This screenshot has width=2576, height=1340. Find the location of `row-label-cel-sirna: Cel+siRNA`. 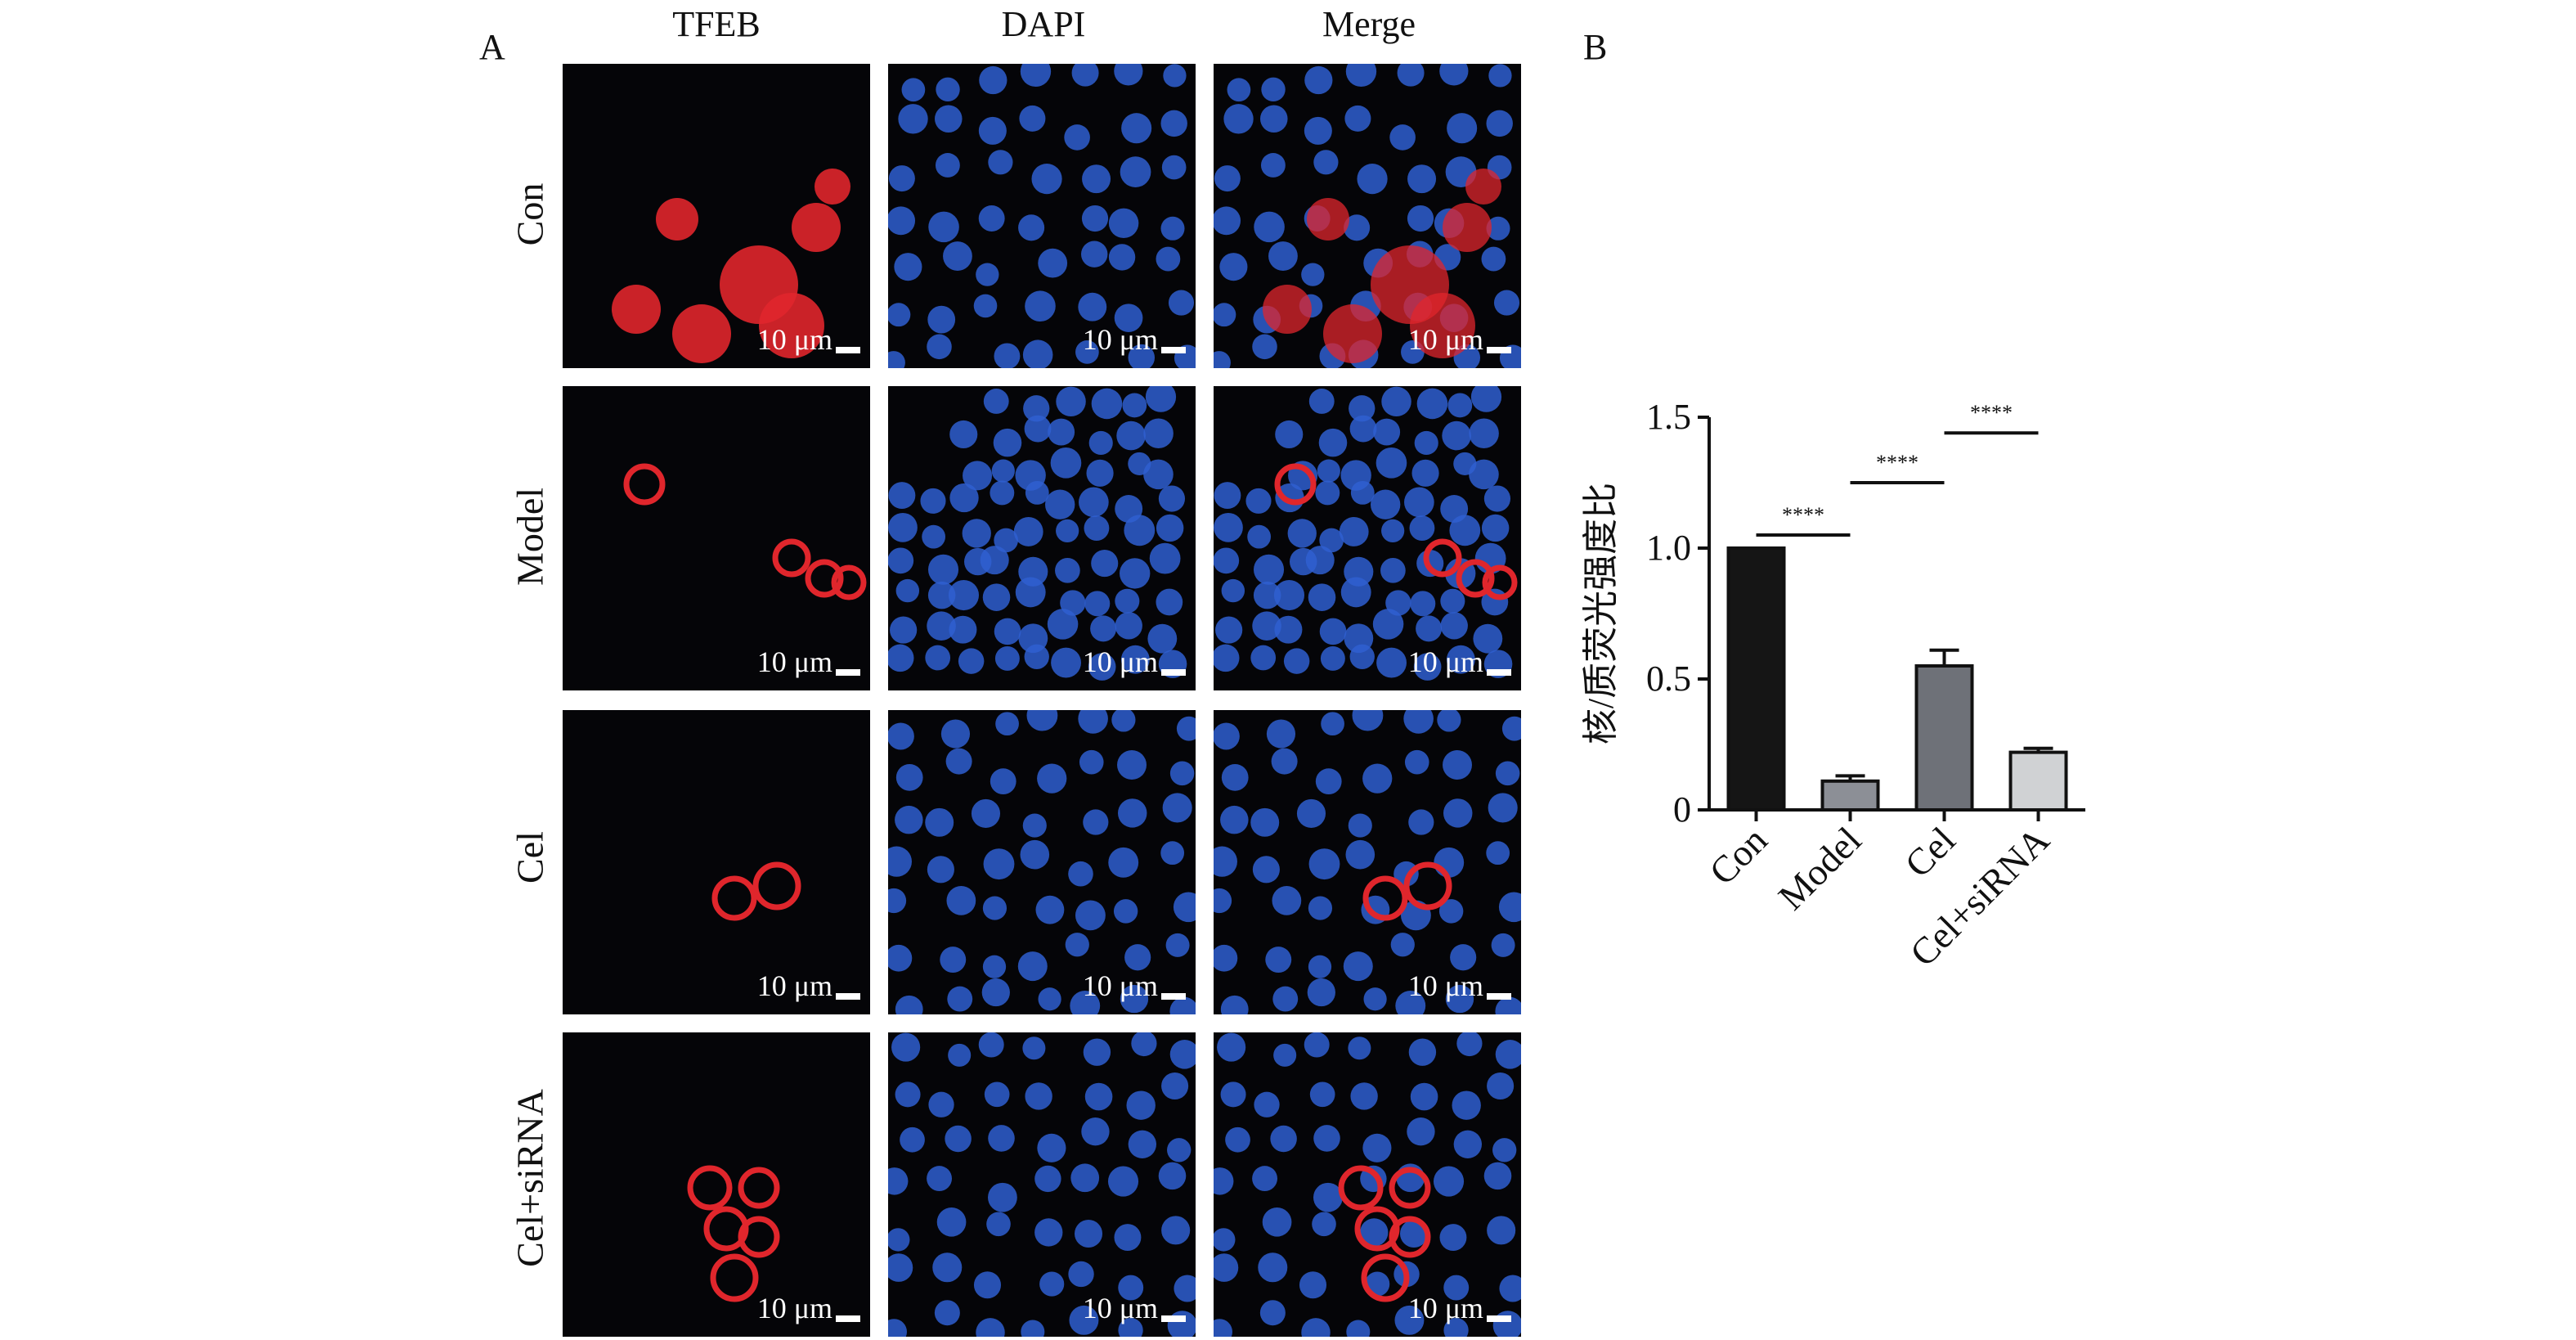

row-label-cel-sirna: Cel+siRNA is located at coordinates (530, 1178).